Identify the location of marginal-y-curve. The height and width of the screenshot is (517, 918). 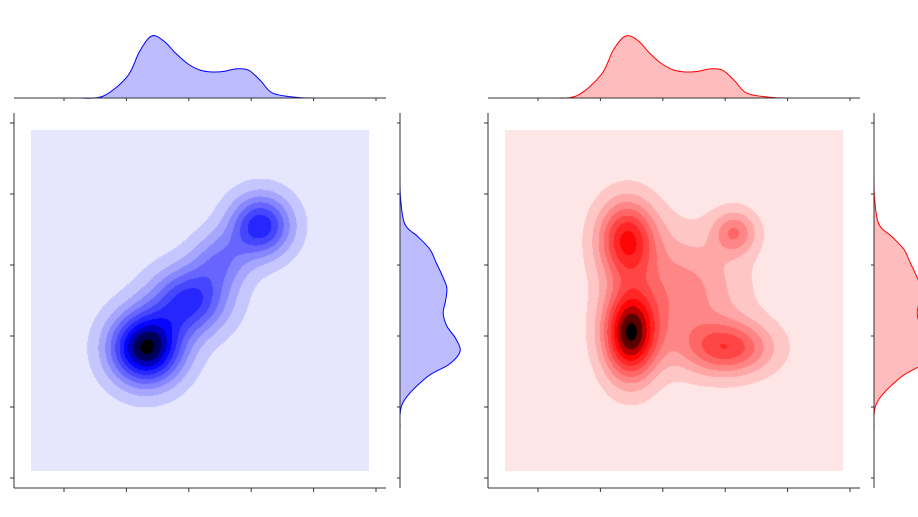
(430, 300).